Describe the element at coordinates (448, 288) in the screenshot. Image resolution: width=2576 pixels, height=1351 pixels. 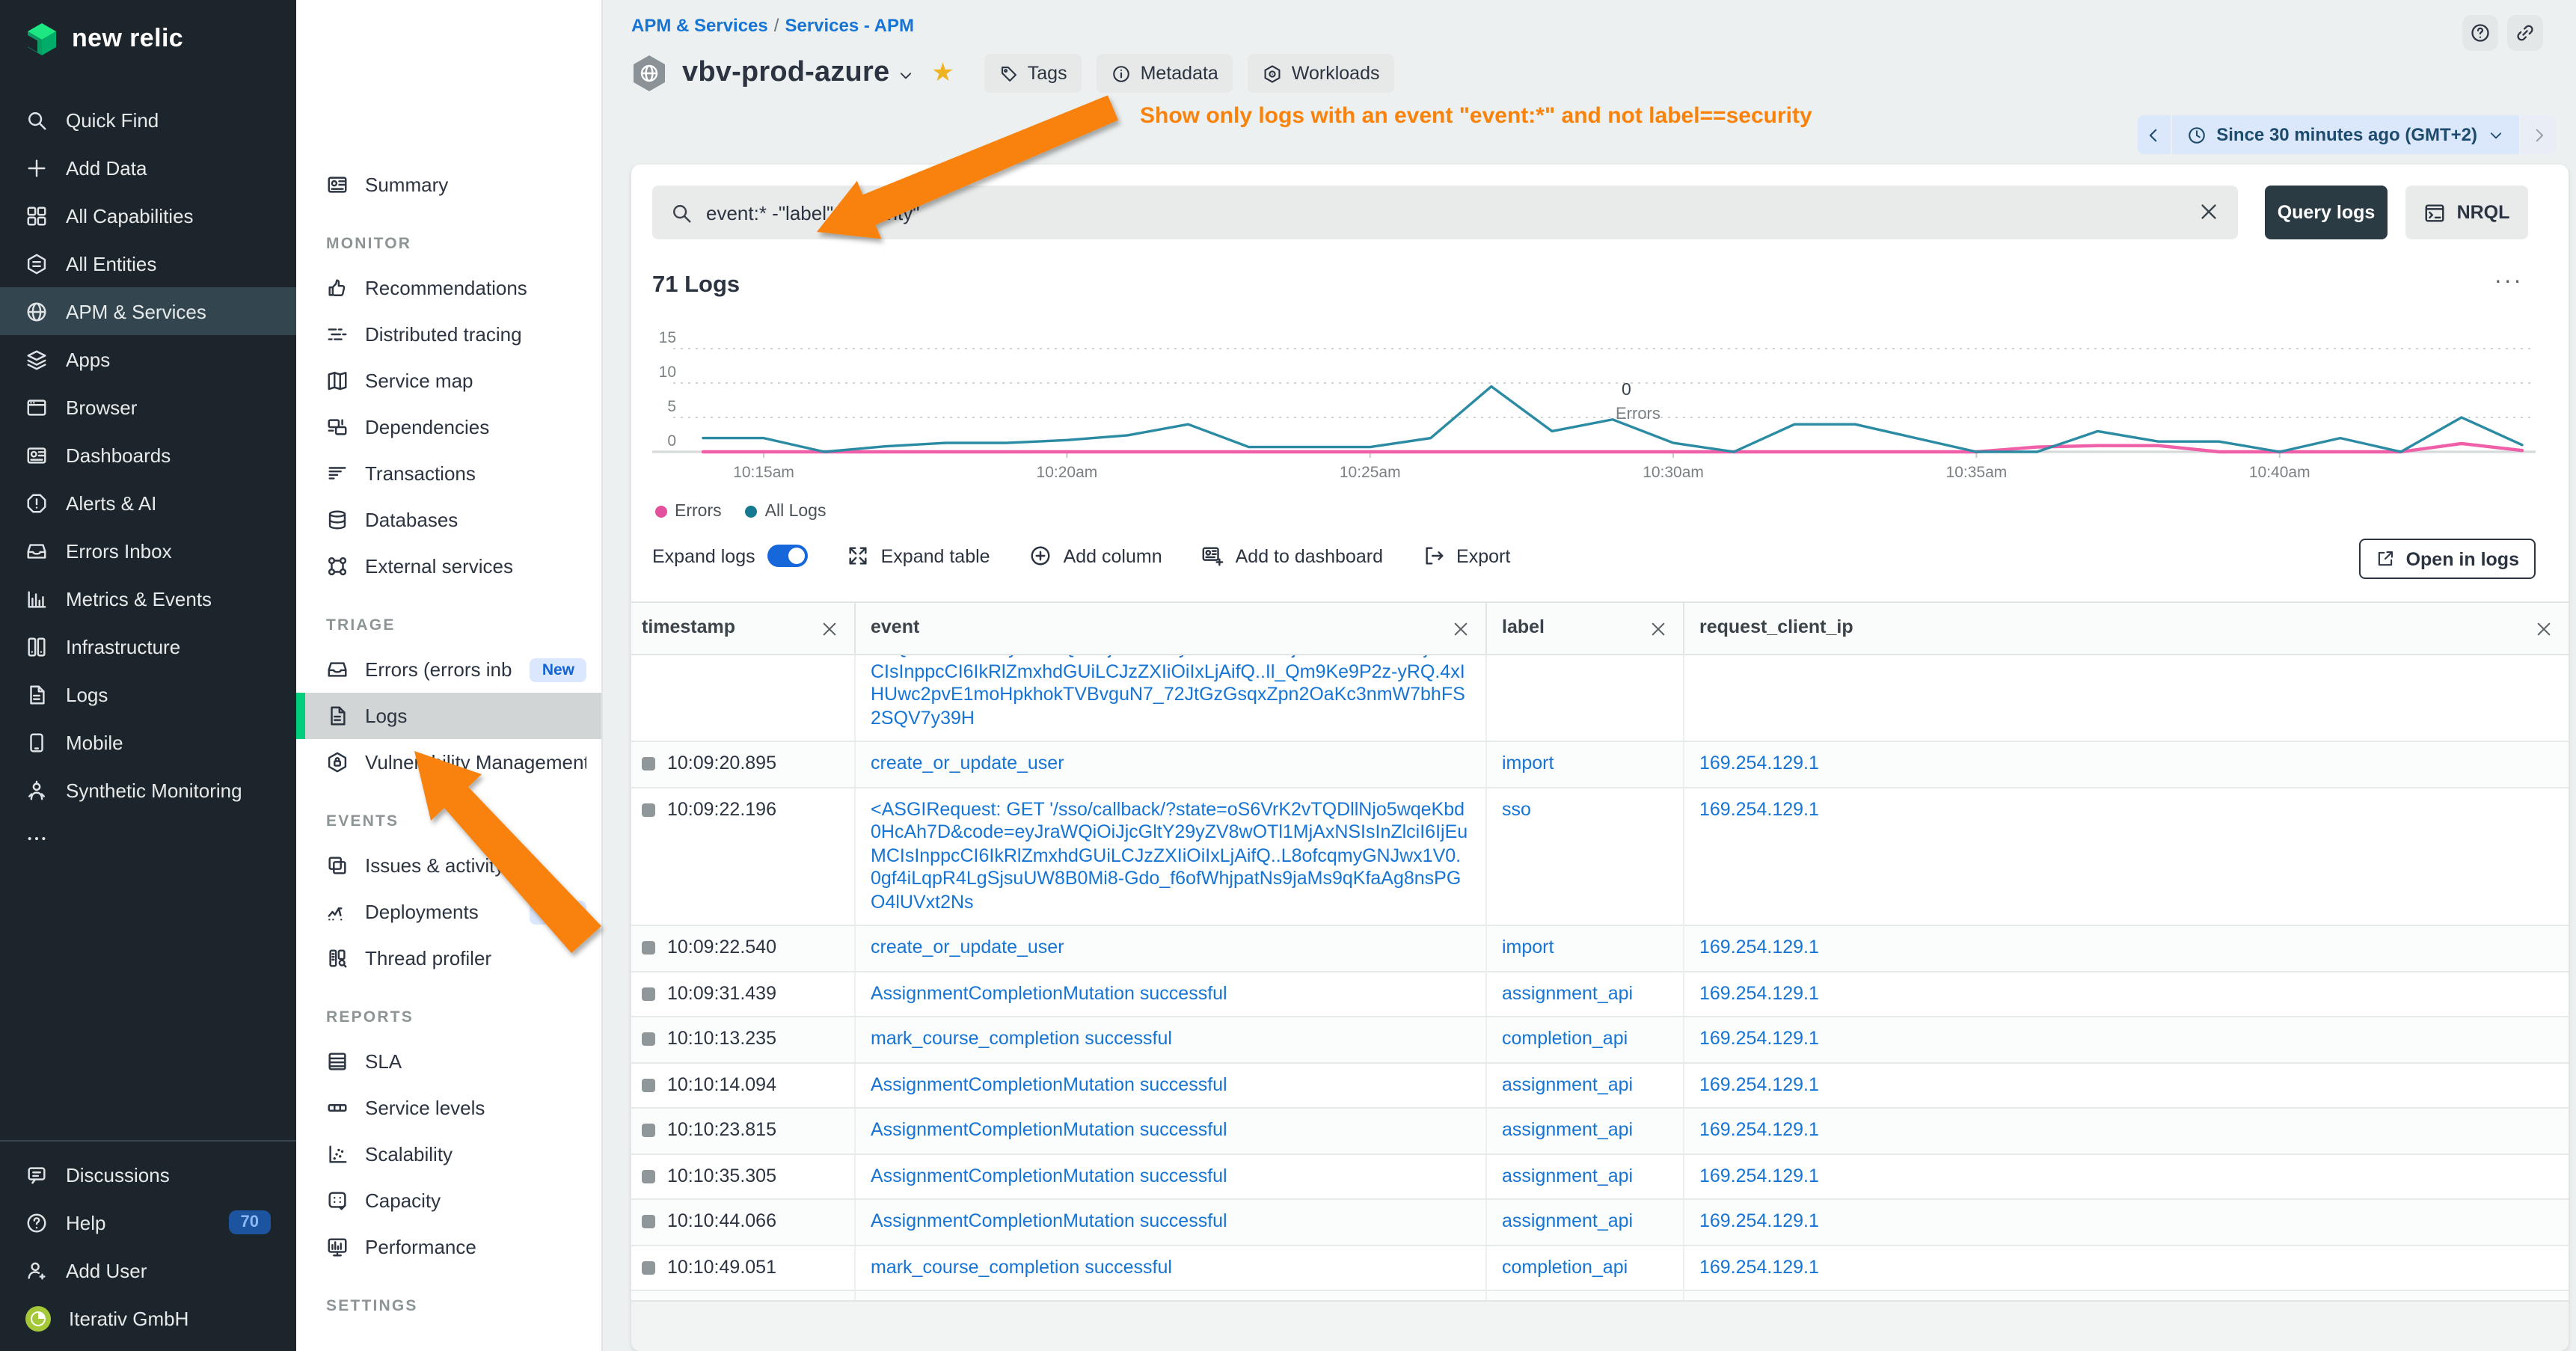
I see `subnav-item-recommendations: Recommendations` at that location.